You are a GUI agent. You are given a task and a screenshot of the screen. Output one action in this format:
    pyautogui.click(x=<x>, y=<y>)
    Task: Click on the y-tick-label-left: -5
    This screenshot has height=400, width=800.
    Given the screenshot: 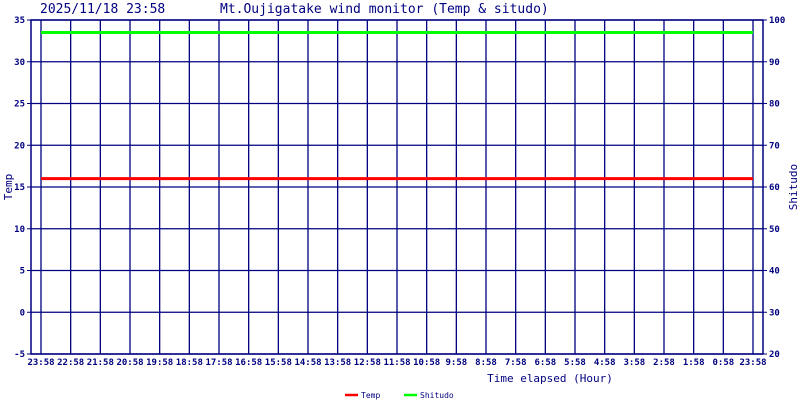 What is the action you would take?
    pyautogui.click(x=19, y=355)
    